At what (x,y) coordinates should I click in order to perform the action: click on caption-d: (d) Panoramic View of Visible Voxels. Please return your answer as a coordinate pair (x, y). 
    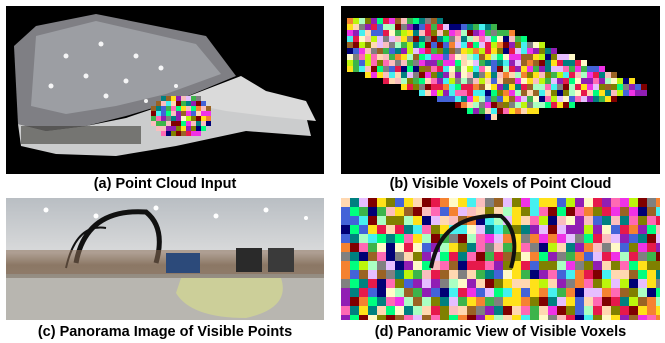
    Looking at the image, I should click on (500, 332).